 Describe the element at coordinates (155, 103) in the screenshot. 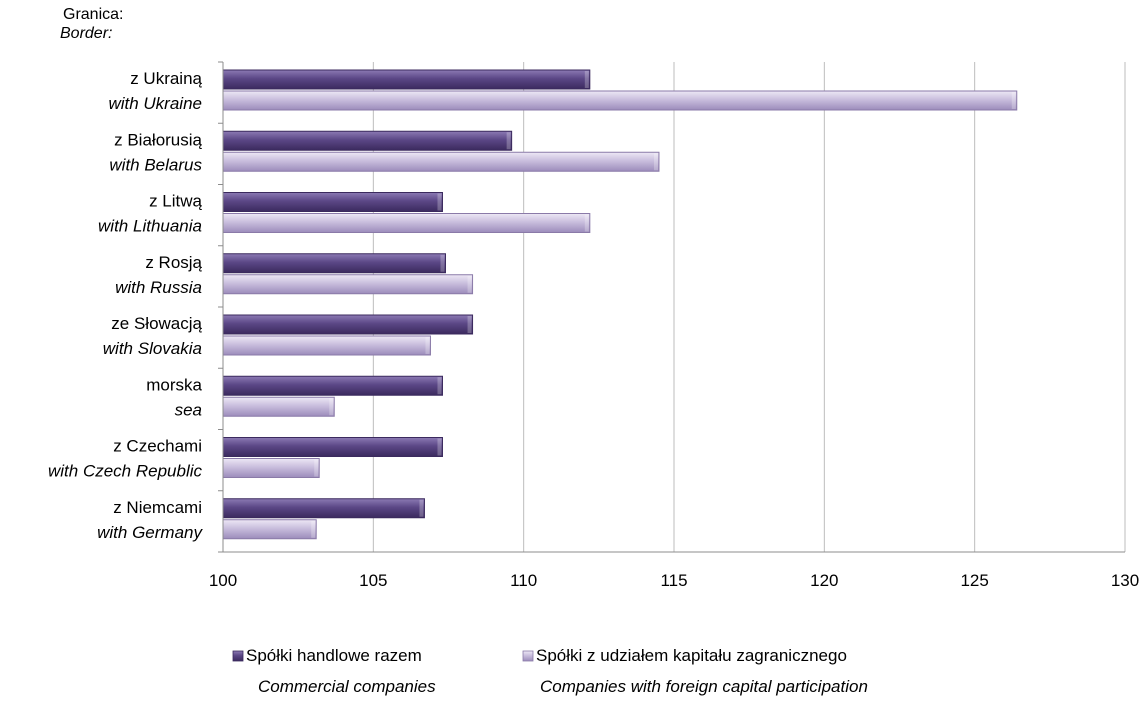

I see `category-label-en: with Ukraine` at that location.